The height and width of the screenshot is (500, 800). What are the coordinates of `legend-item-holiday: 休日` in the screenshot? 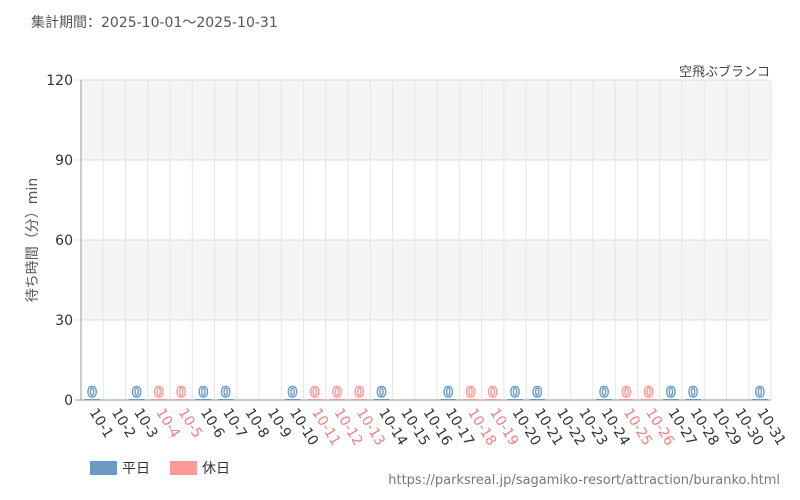 It's located at (200, 468).